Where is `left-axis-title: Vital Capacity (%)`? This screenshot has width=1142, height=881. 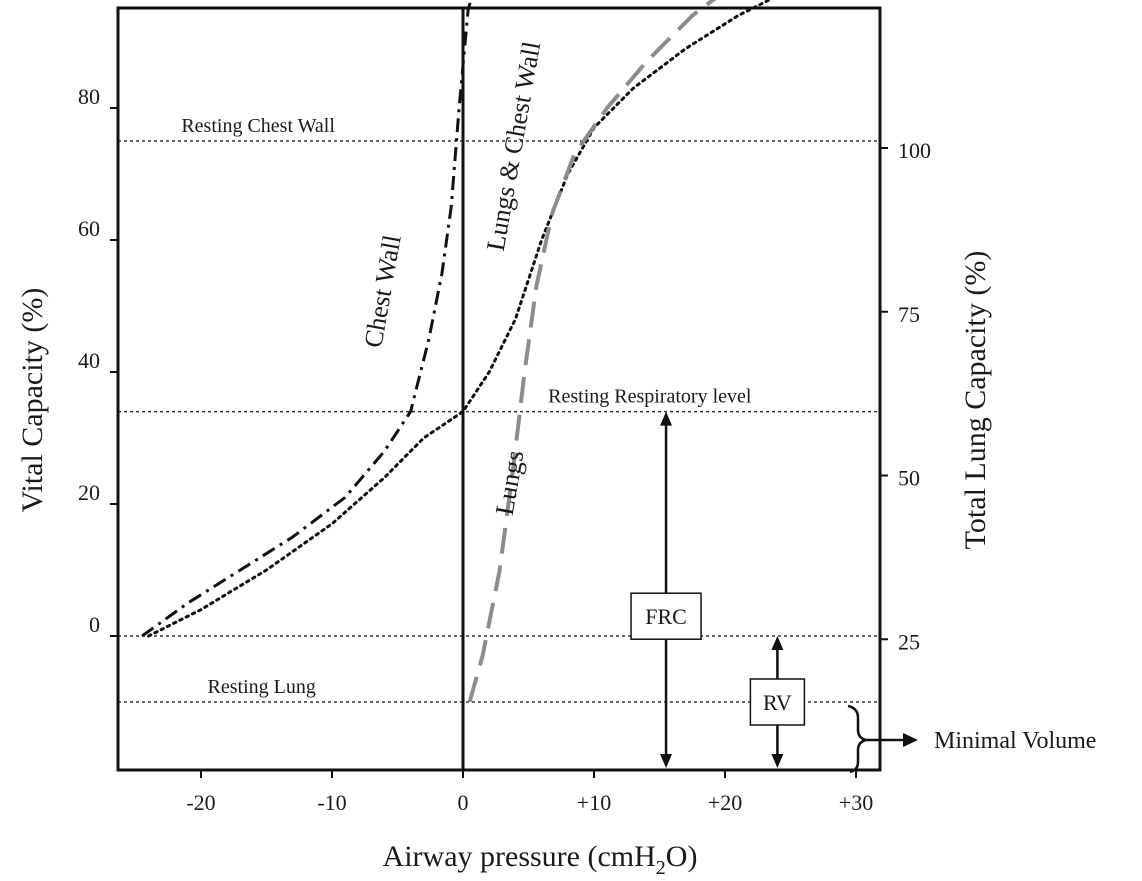 left-axis-title: Vital Capacity (%) is located at coordinates (32, 400).